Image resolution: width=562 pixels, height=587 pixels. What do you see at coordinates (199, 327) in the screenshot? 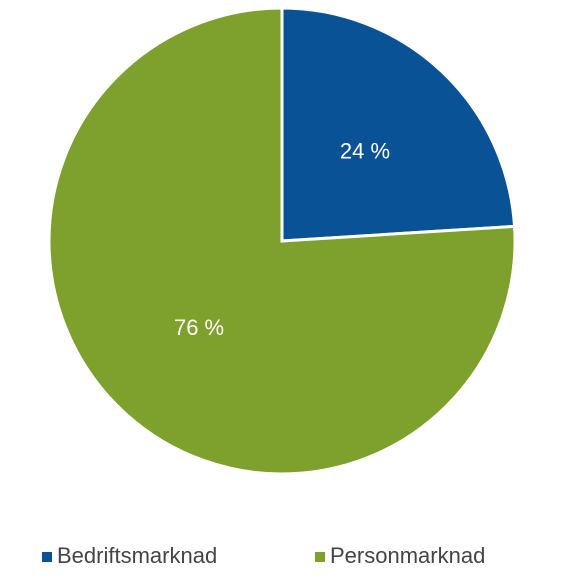
I see `slice-label: 76 %` at bounding box center [199, 327].